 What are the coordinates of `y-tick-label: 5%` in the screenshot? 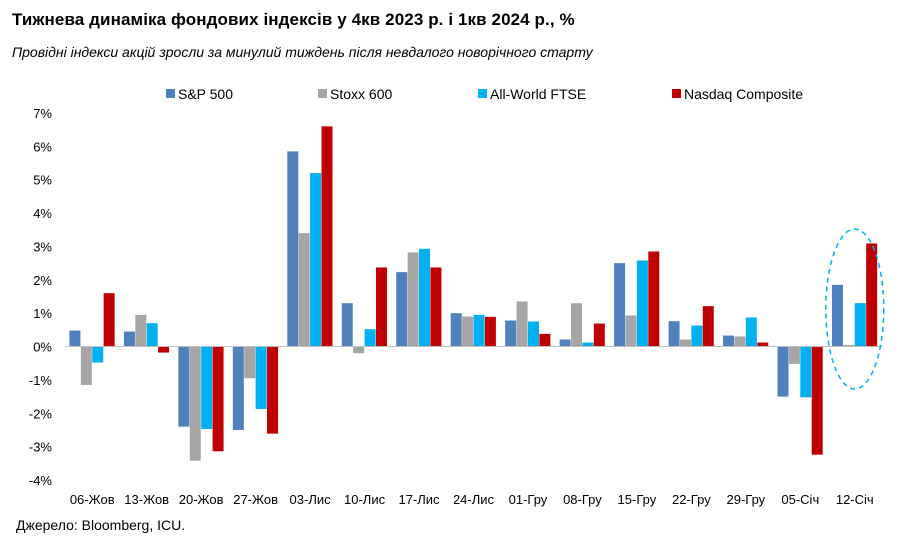 It's located at (42, 180).